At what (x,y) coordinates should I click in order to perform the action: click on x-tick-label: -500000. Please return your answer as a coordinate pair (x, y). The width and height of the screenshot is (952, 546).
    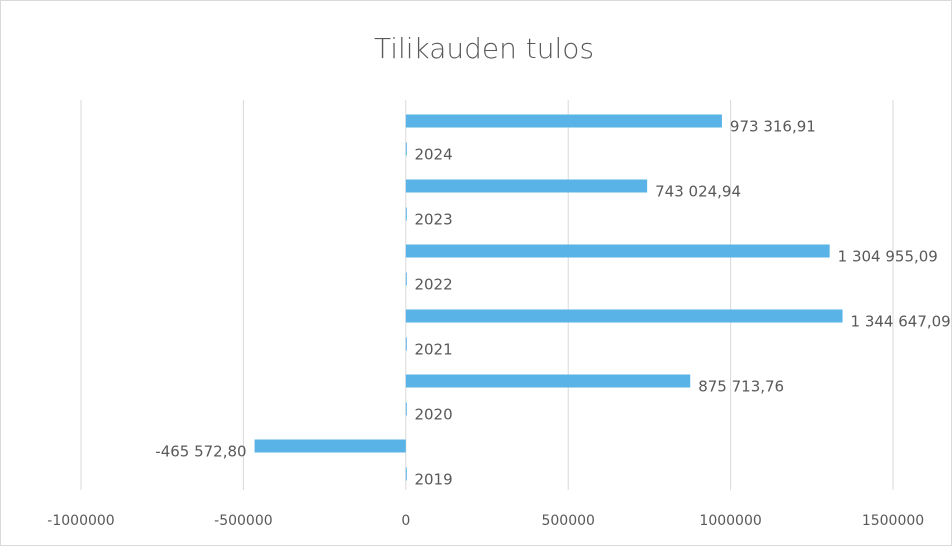
    Looking at the image, I should click on (243, 521).